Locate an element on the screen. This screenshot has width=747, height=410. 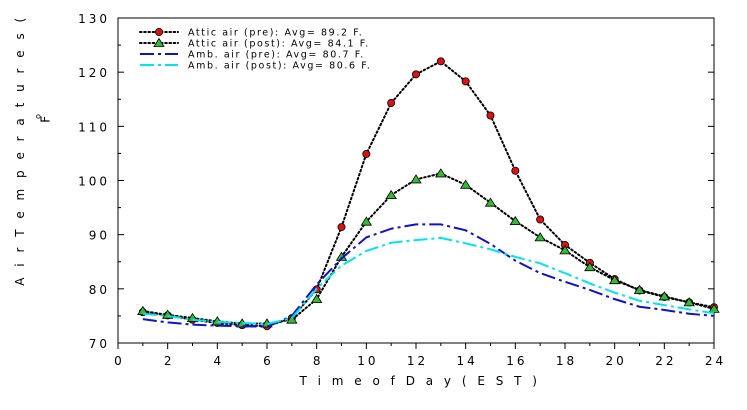
x-tick-label-4: 4 is located at coordinates (219, 361).